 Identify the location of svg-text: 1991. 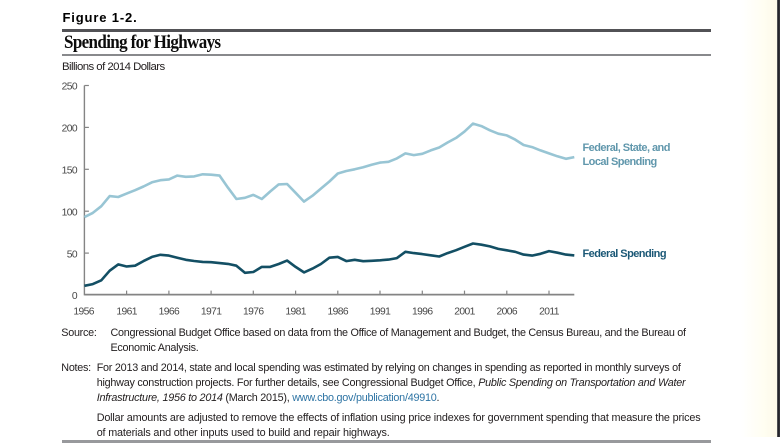
(380, 311).